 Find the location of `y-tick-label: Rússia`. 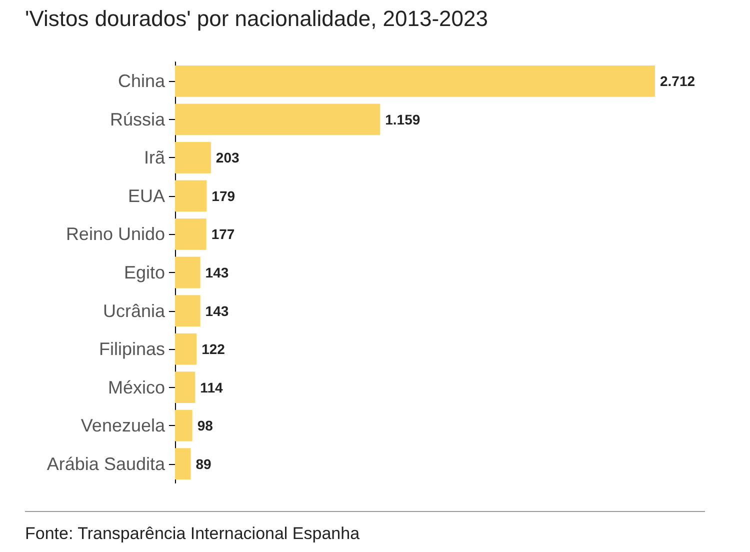

y-tick-label: Rússia is located at coordinates (138, 119).